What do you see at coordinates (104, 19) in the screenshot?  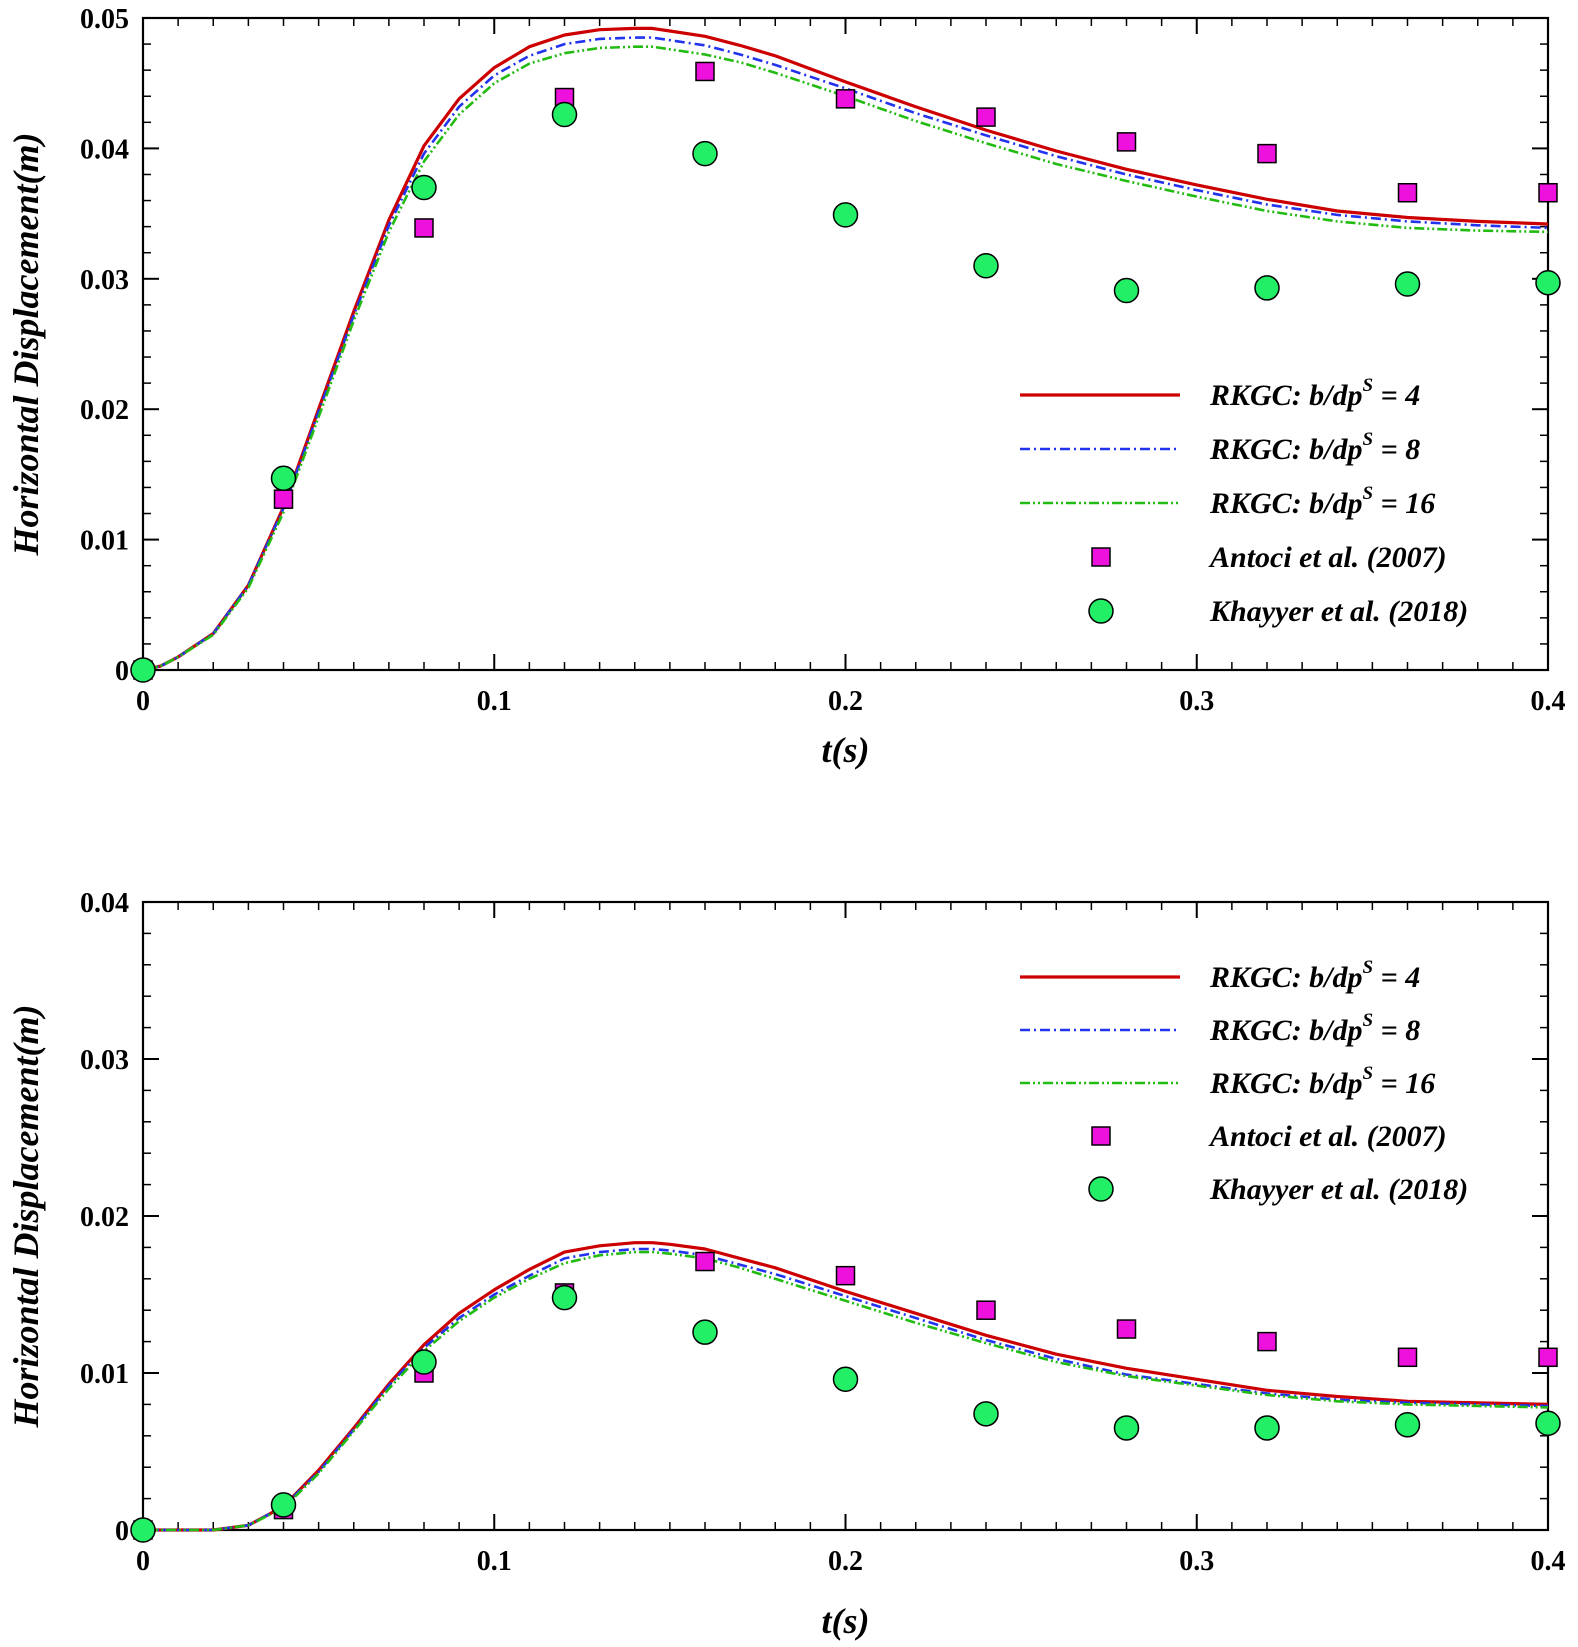 I see `y-tick-label: 0.05` at bounding box center [104, 19].